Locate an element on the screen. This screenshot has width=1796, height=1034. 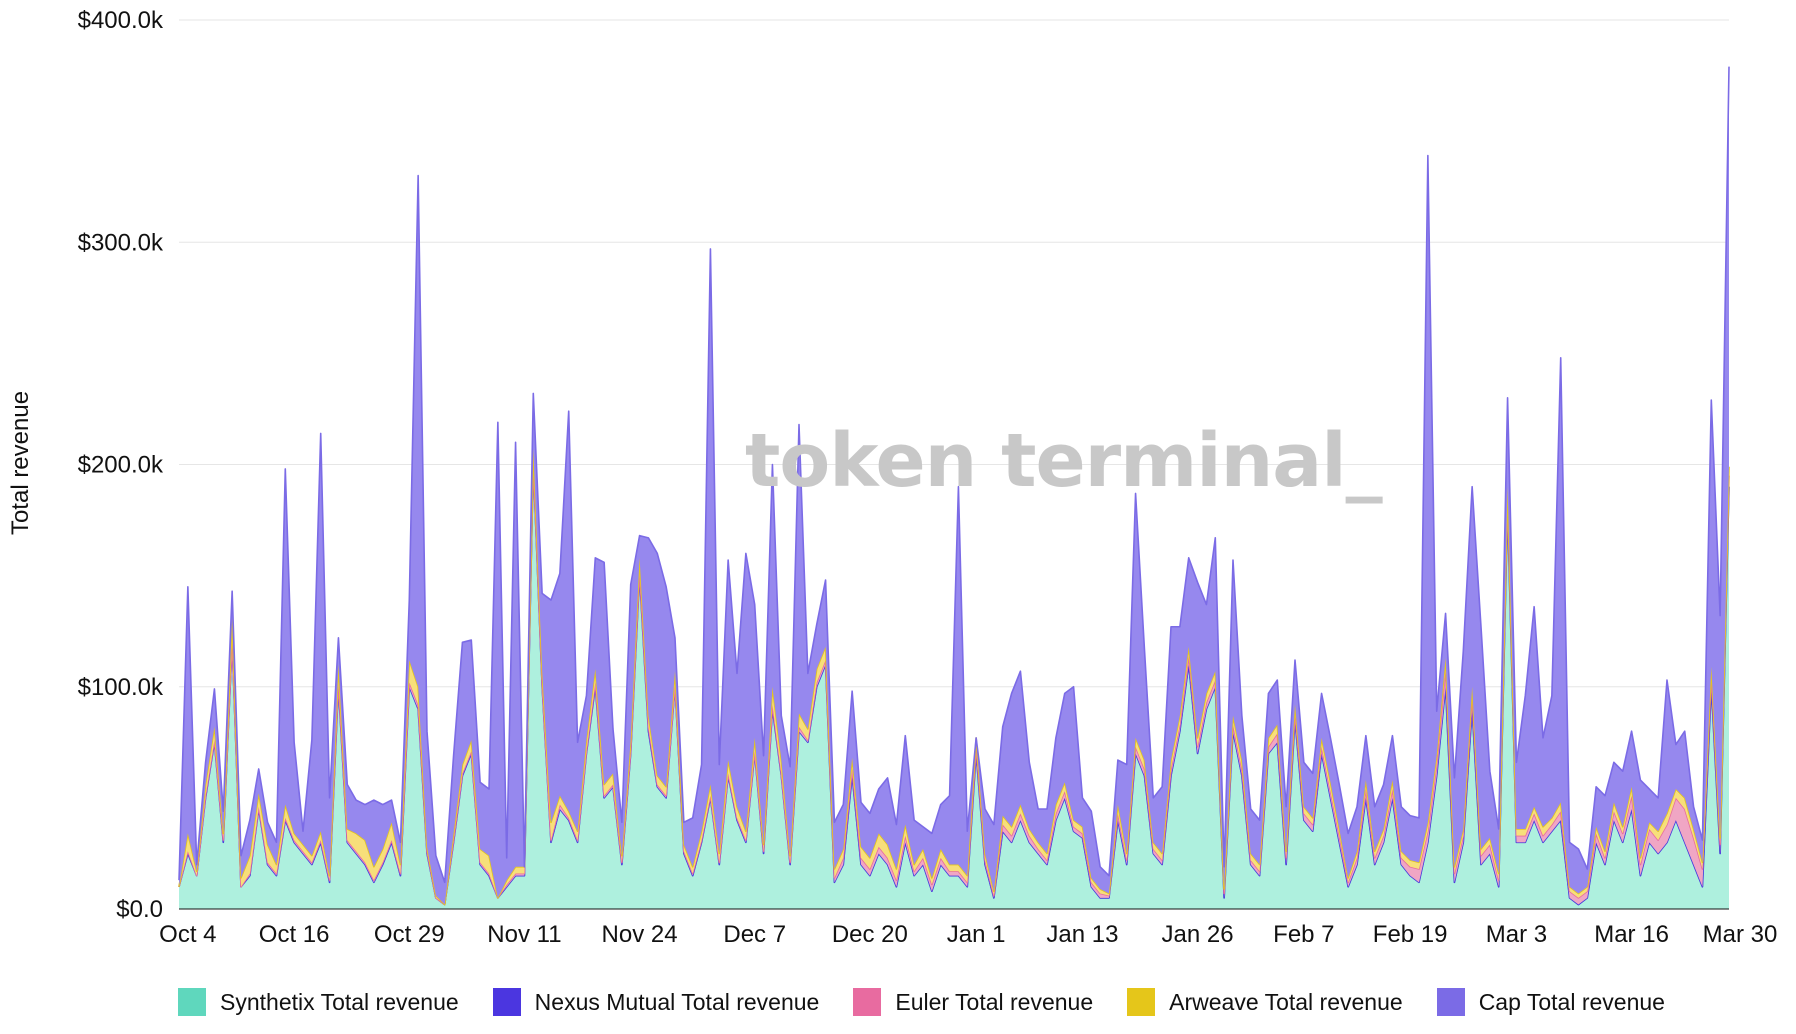
legend-item: Euler Total revenue is located at coordinates (973, 1002).